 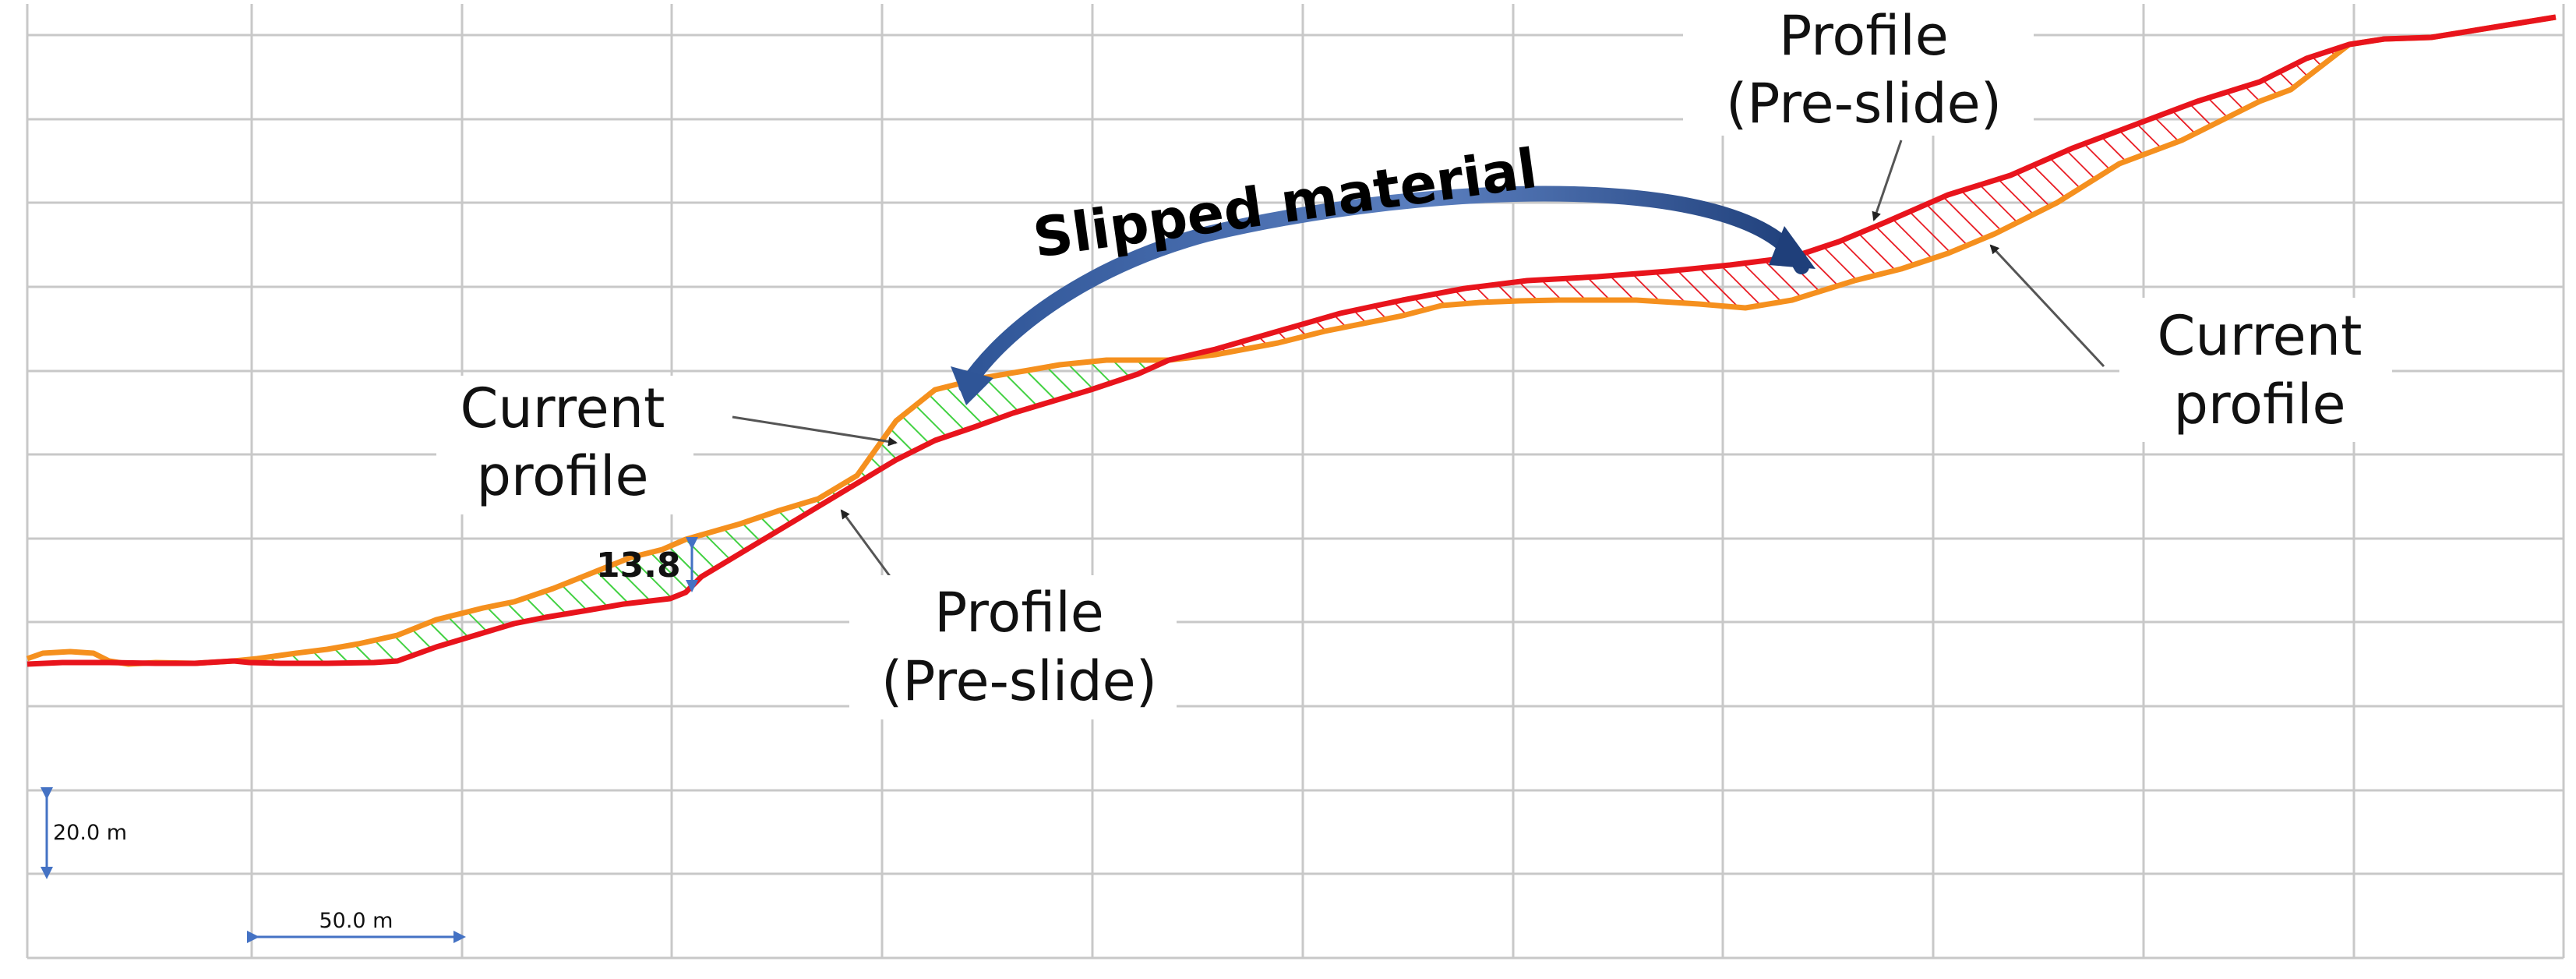 I want to click on curved-arrow-icon, so click(x=1383, y=295).